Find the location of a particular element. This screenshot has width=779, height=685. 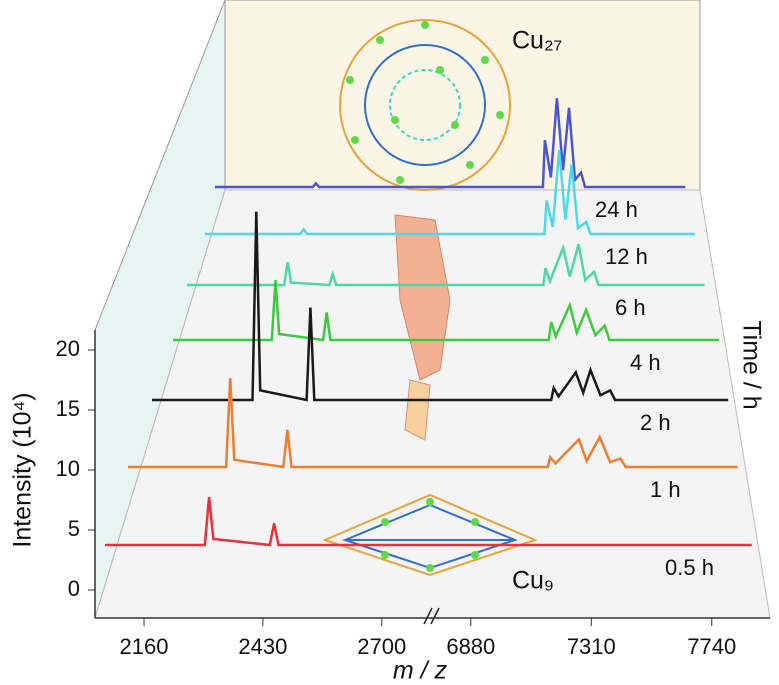

series-label: 0.5 h is located at coordinates (689, 567).